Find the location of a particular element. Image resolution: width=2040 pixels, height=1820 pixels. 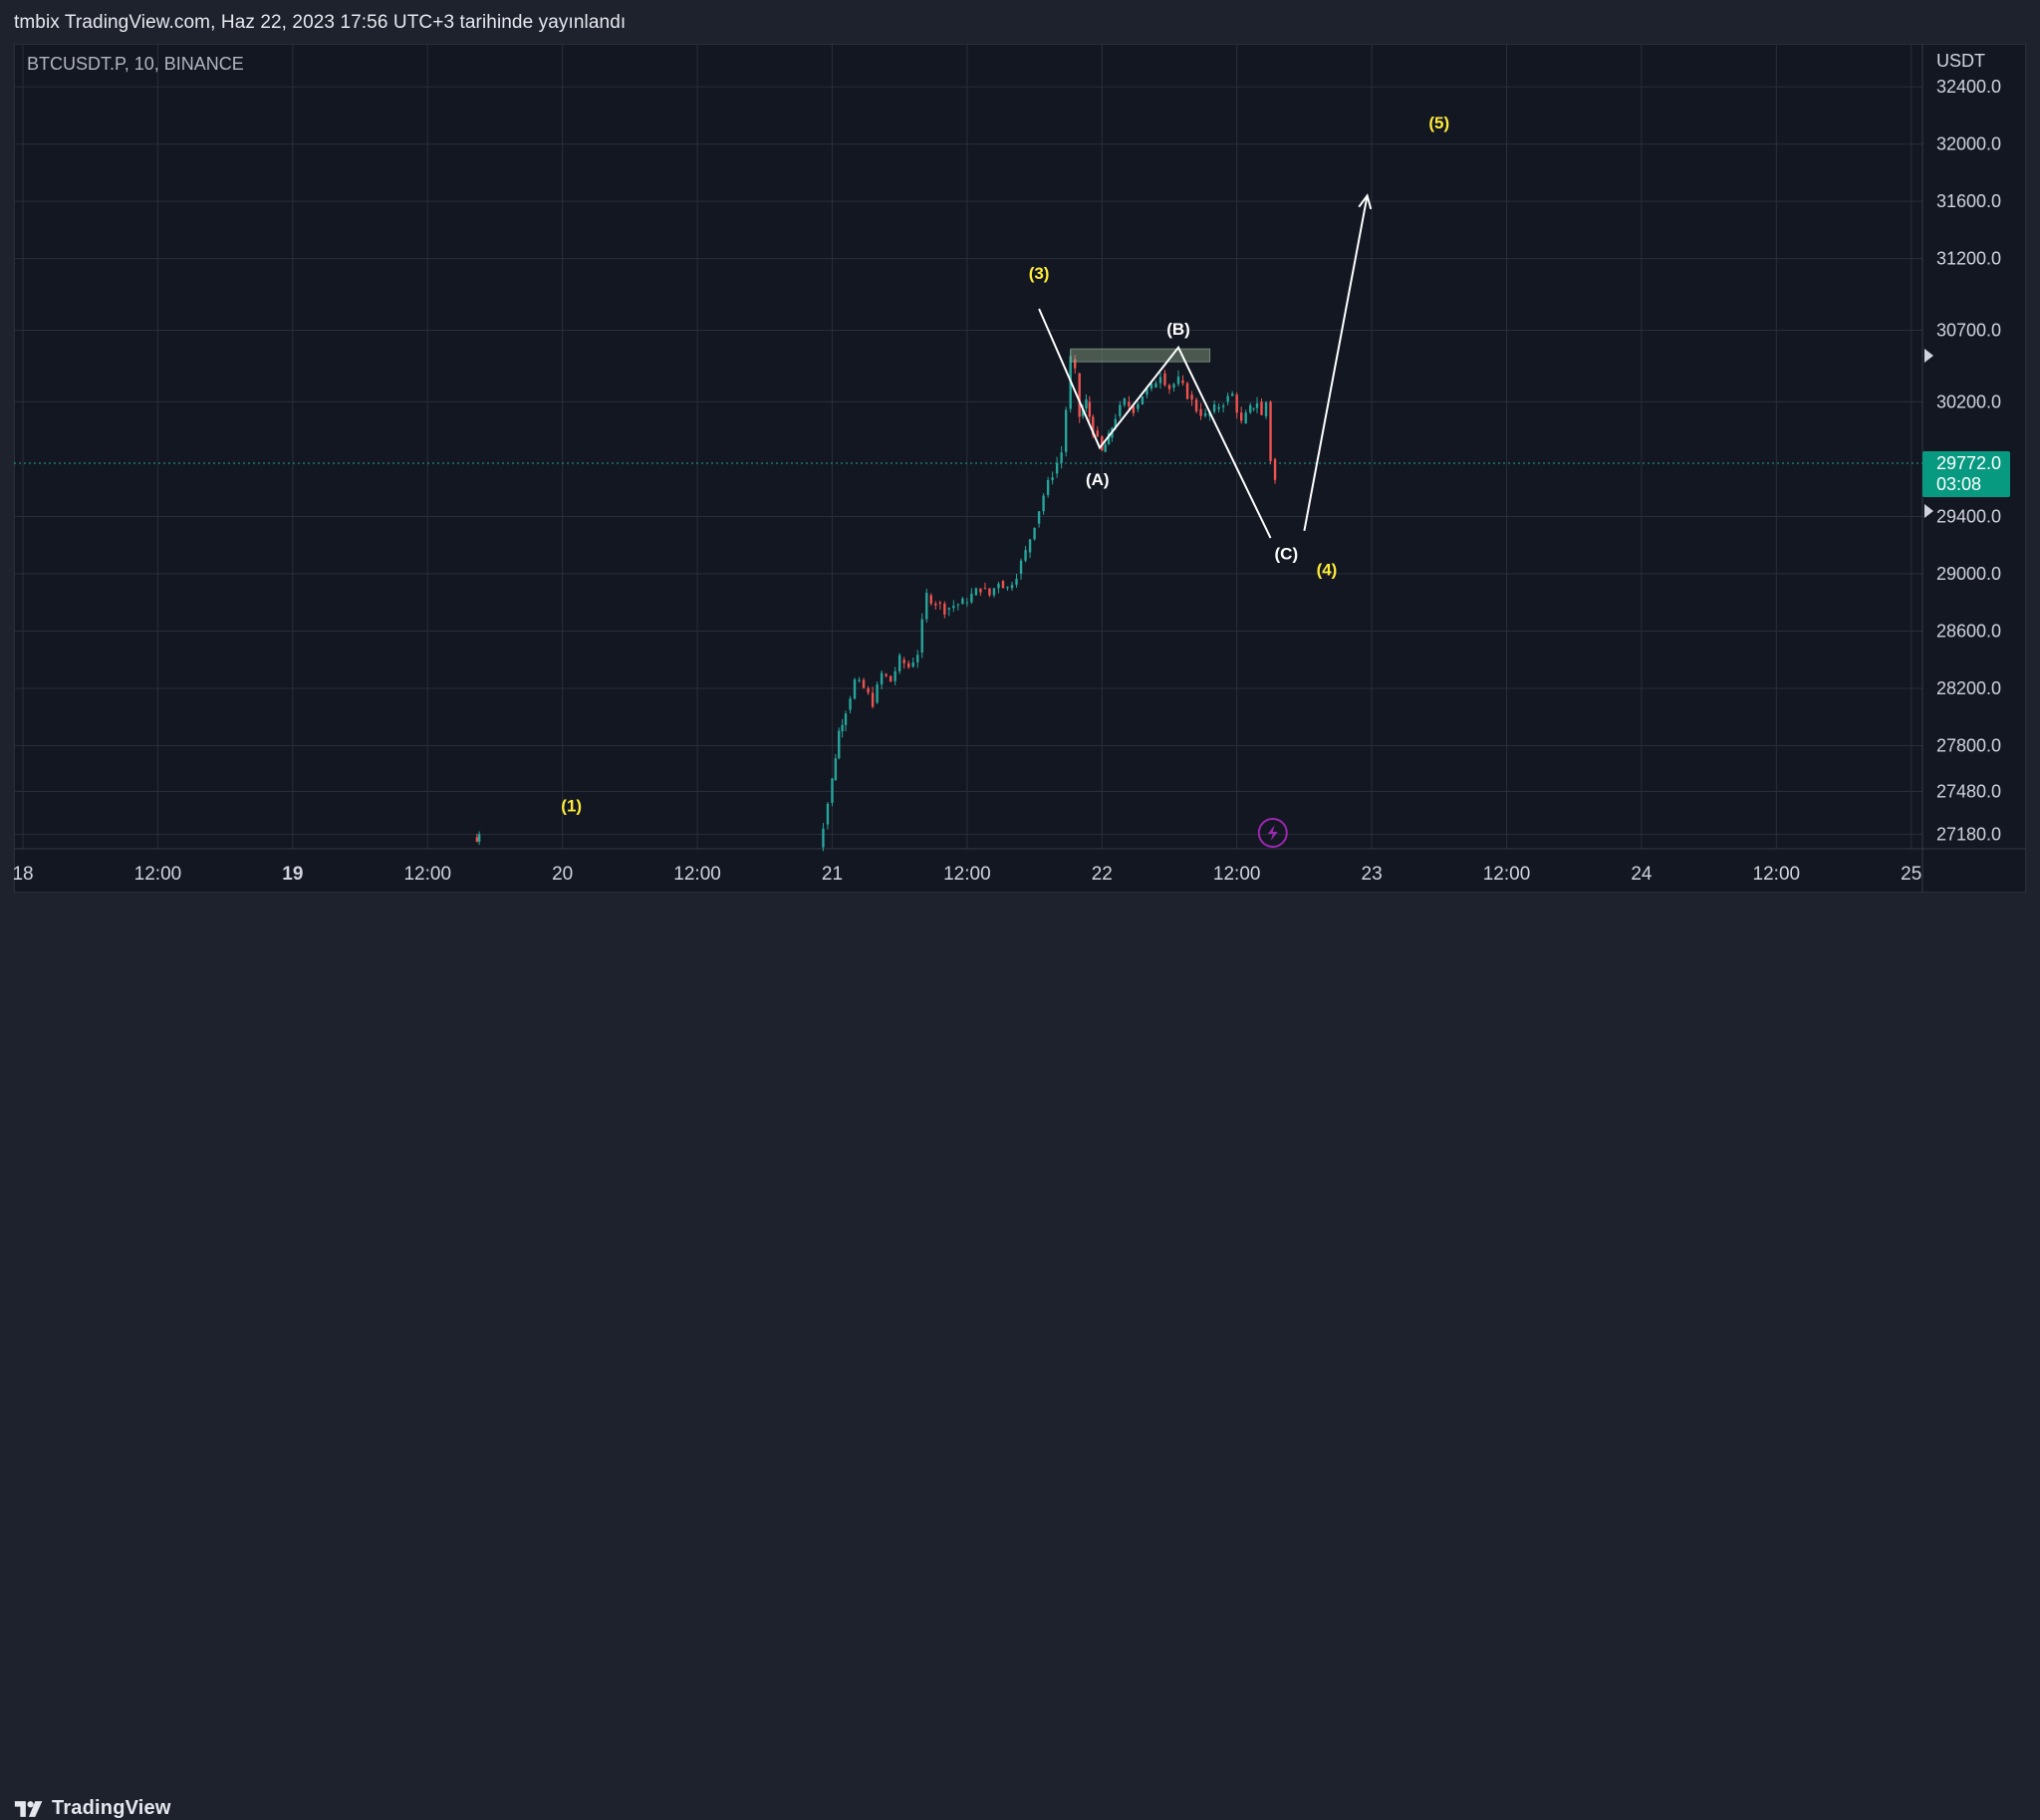

last-price-countdown: 03:08 is located at coordinates (1958, 484).